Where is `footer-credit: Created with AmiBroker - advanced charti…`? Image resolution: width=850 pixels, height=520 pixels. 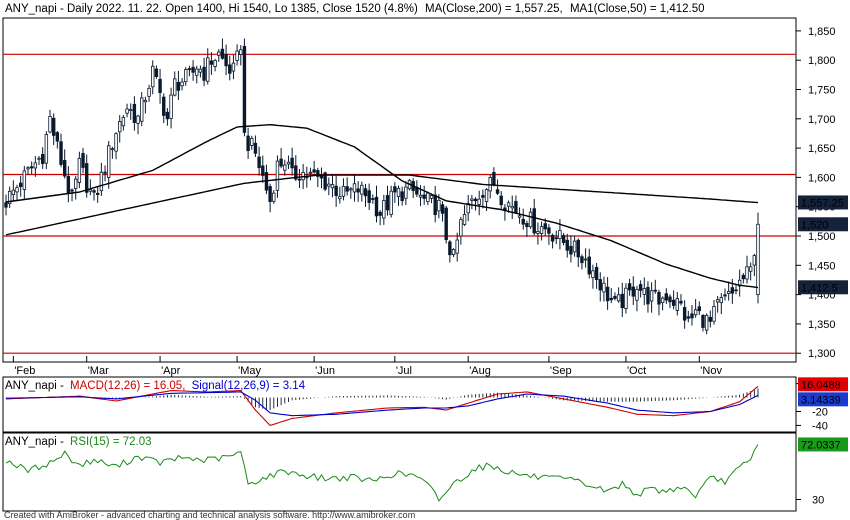 footer-credit: Created with AmiBroker - advanced charti… is located at coordinates (209, 515).